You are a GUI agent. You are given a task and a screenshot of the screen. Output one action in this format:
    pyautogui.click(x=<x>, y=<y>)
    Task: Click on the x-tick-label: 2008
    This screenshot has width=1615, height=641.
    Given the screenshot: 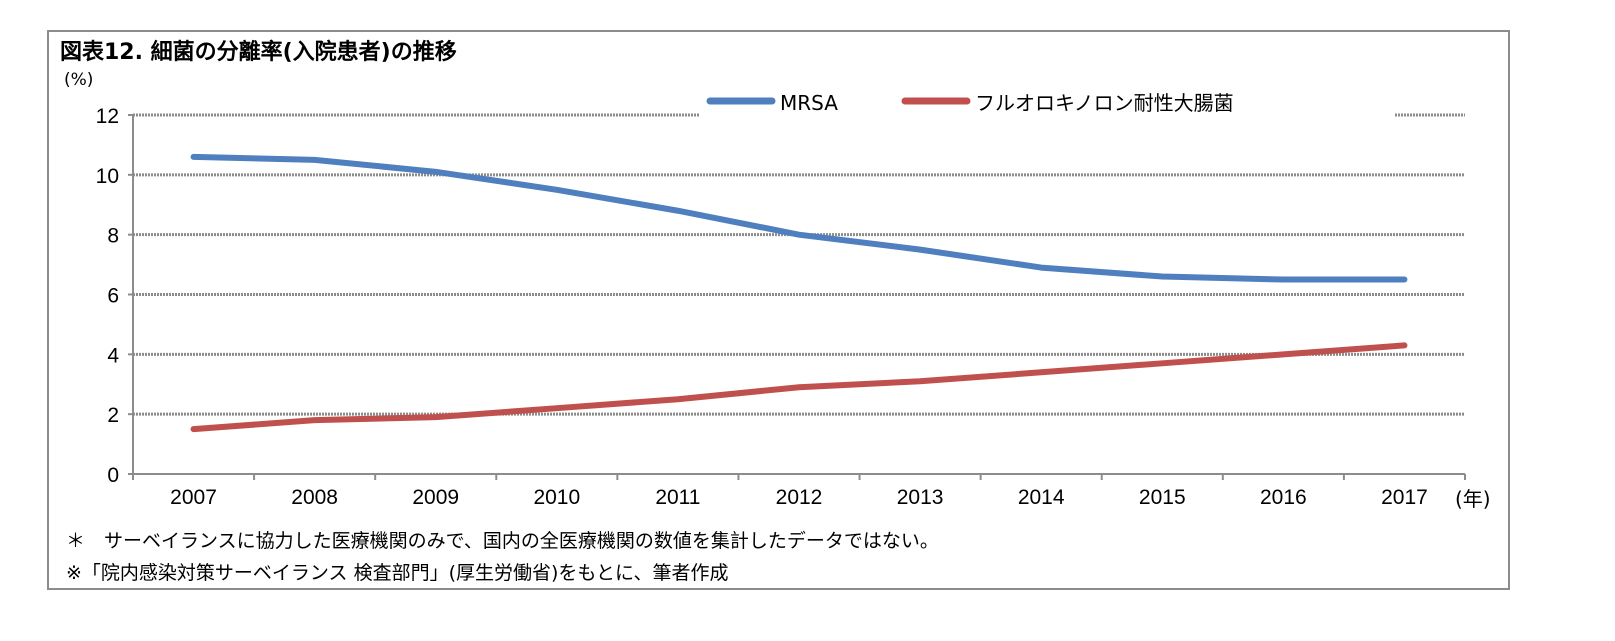 What is the action you would take?
    pyautogui.click(x=314, y=497)
    